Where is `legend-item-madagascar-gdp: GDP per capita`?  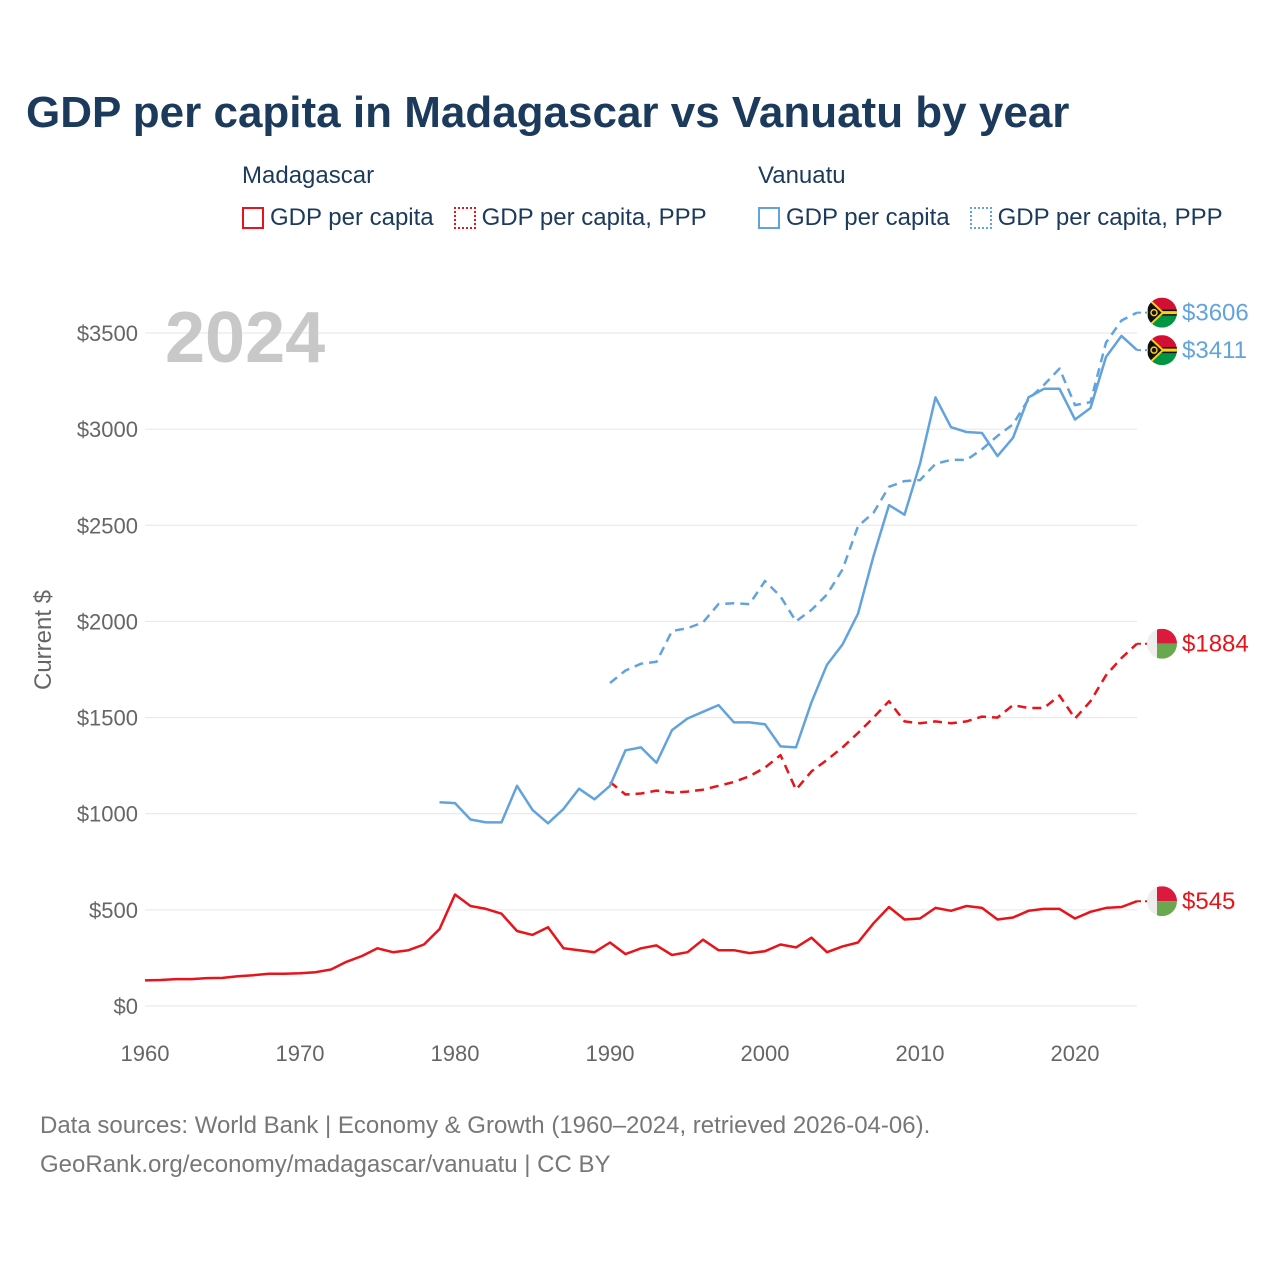
legend-item-madagascar-gdp: GDP per capita is located at coordinates (338, 218).